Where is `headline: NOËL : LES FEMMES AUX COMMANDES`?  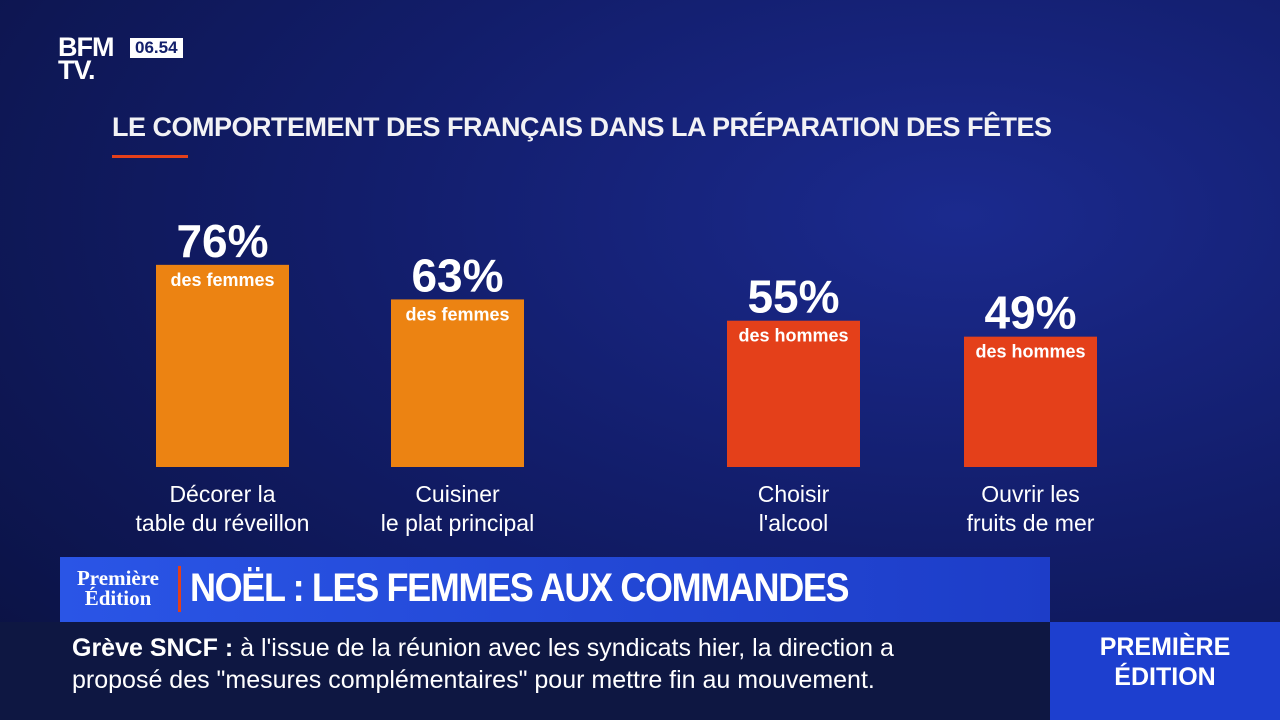 headline: NOËL : LES FEMMES AUX COMMANDES is located at coordinates (520, 588).